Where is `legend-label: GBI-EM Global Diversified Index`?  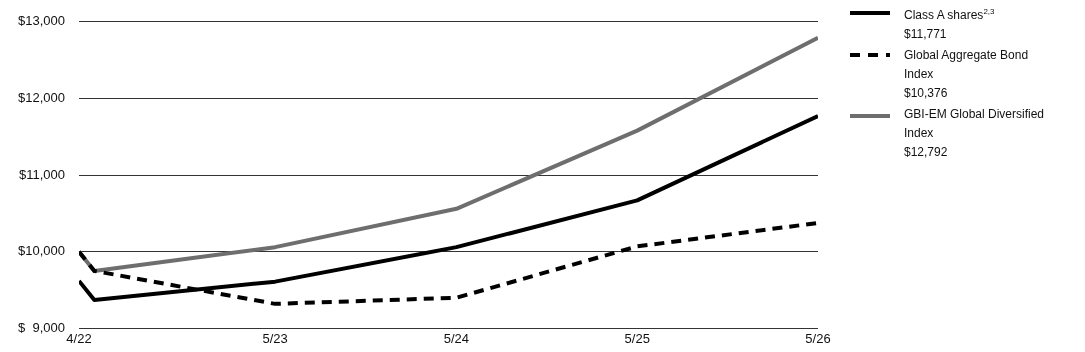 legend-label: GBI-EM Global Diversified Index is located at coordinates (975, 124).